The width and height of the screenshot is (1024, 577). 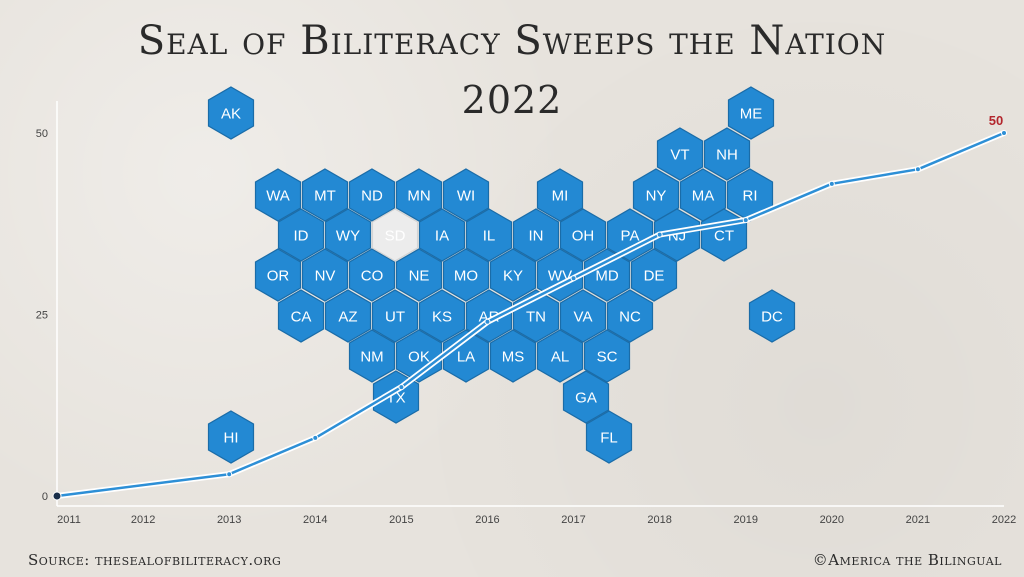 I want to click on state-hex-mi: MI, so click(x=560, y=195).